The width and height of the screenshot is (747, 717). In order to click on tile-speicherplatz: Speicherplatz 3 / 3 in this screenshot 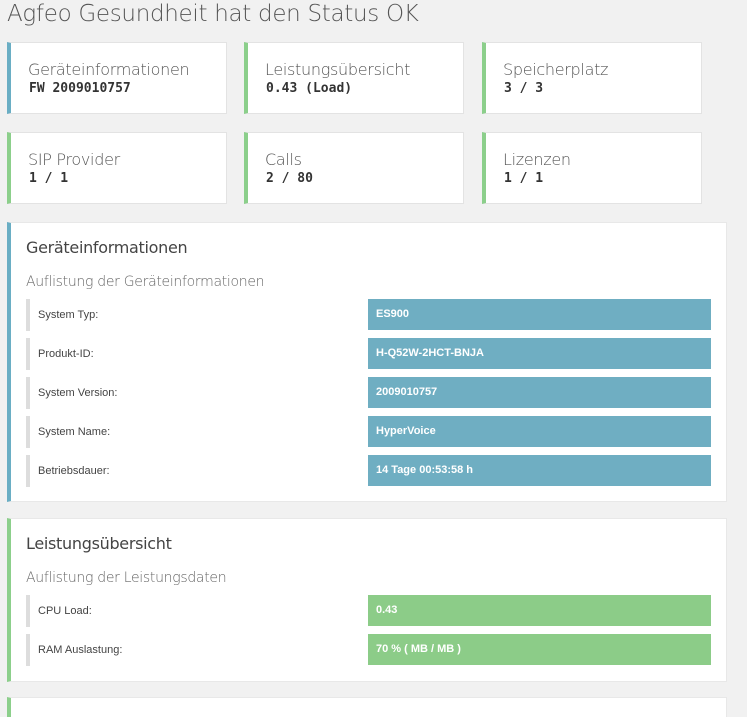, I will do `click(592, 78)`.